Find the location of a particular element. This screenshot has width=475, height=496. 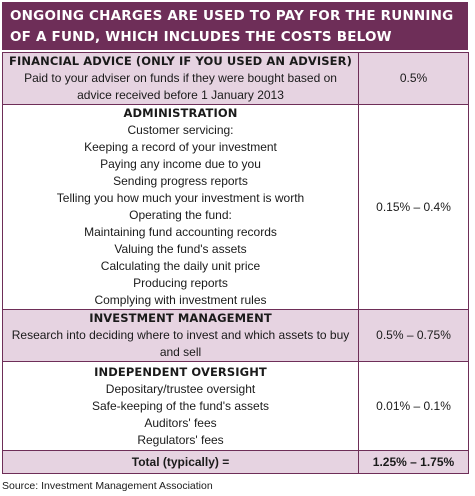

list-item: Safe-keeping of the fund's assets is located at coordinates (180, 405).